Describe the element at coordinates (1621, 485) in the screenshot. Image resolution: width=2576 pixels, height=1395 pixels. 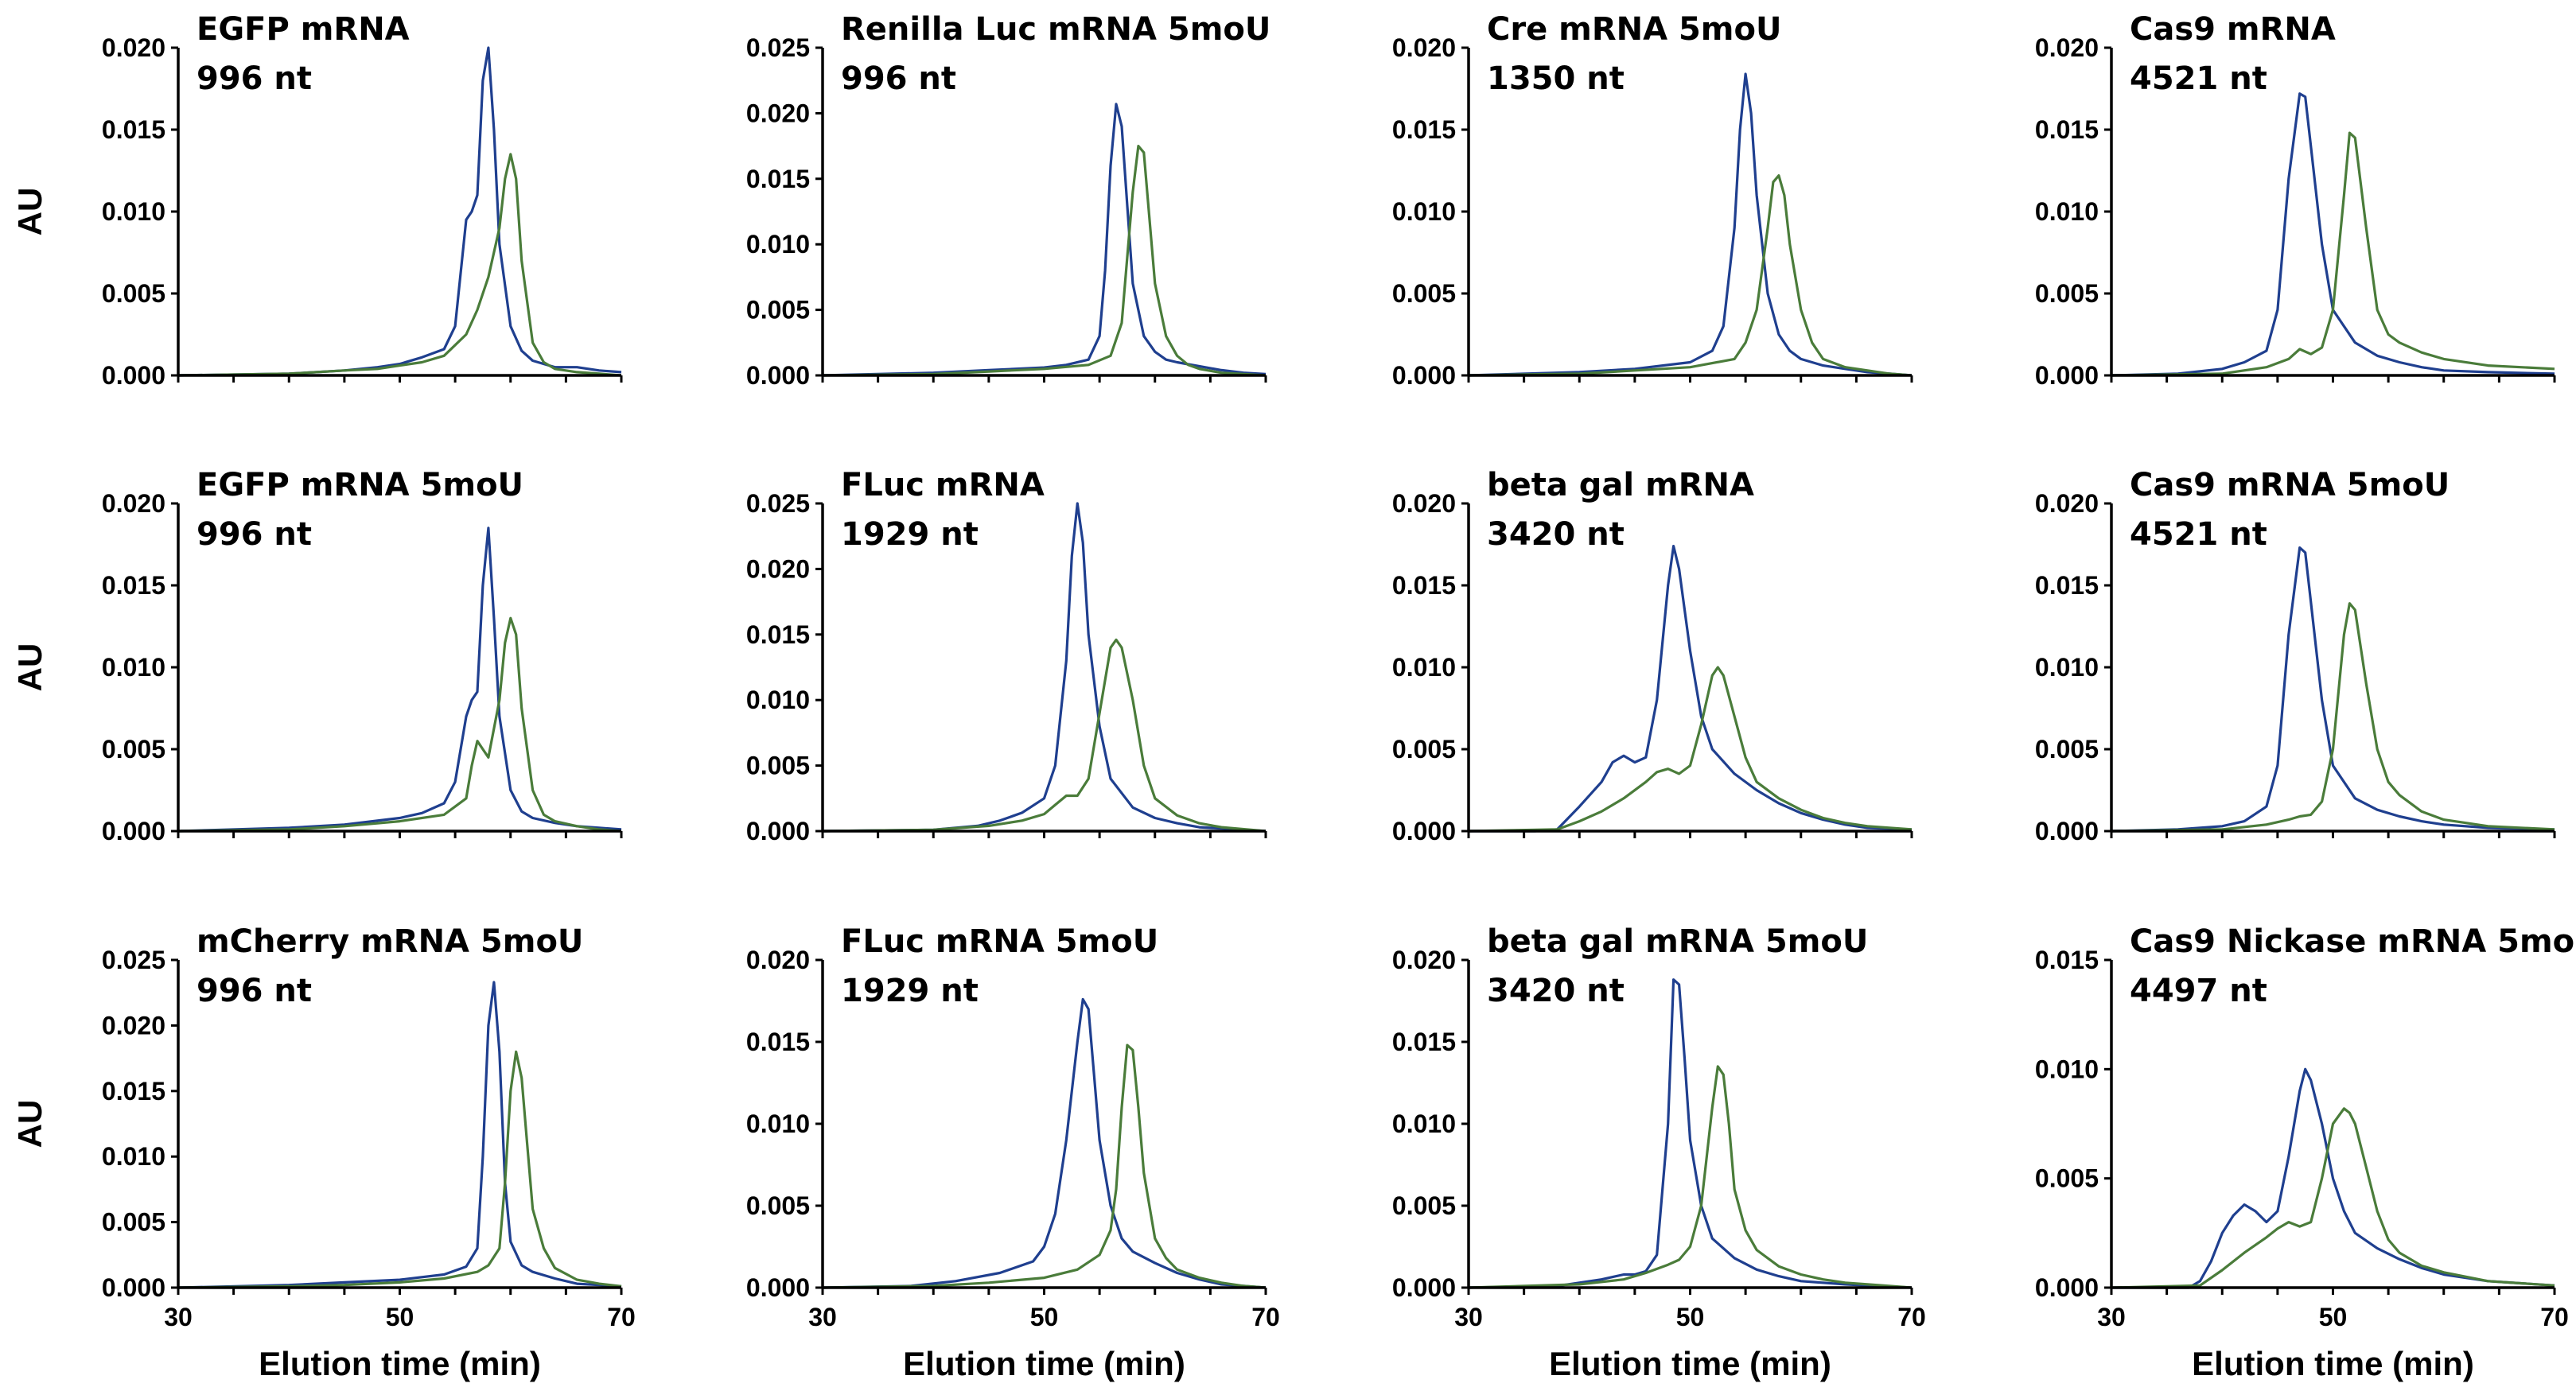
I see `panel-title: beta gal mRNA` at that location.